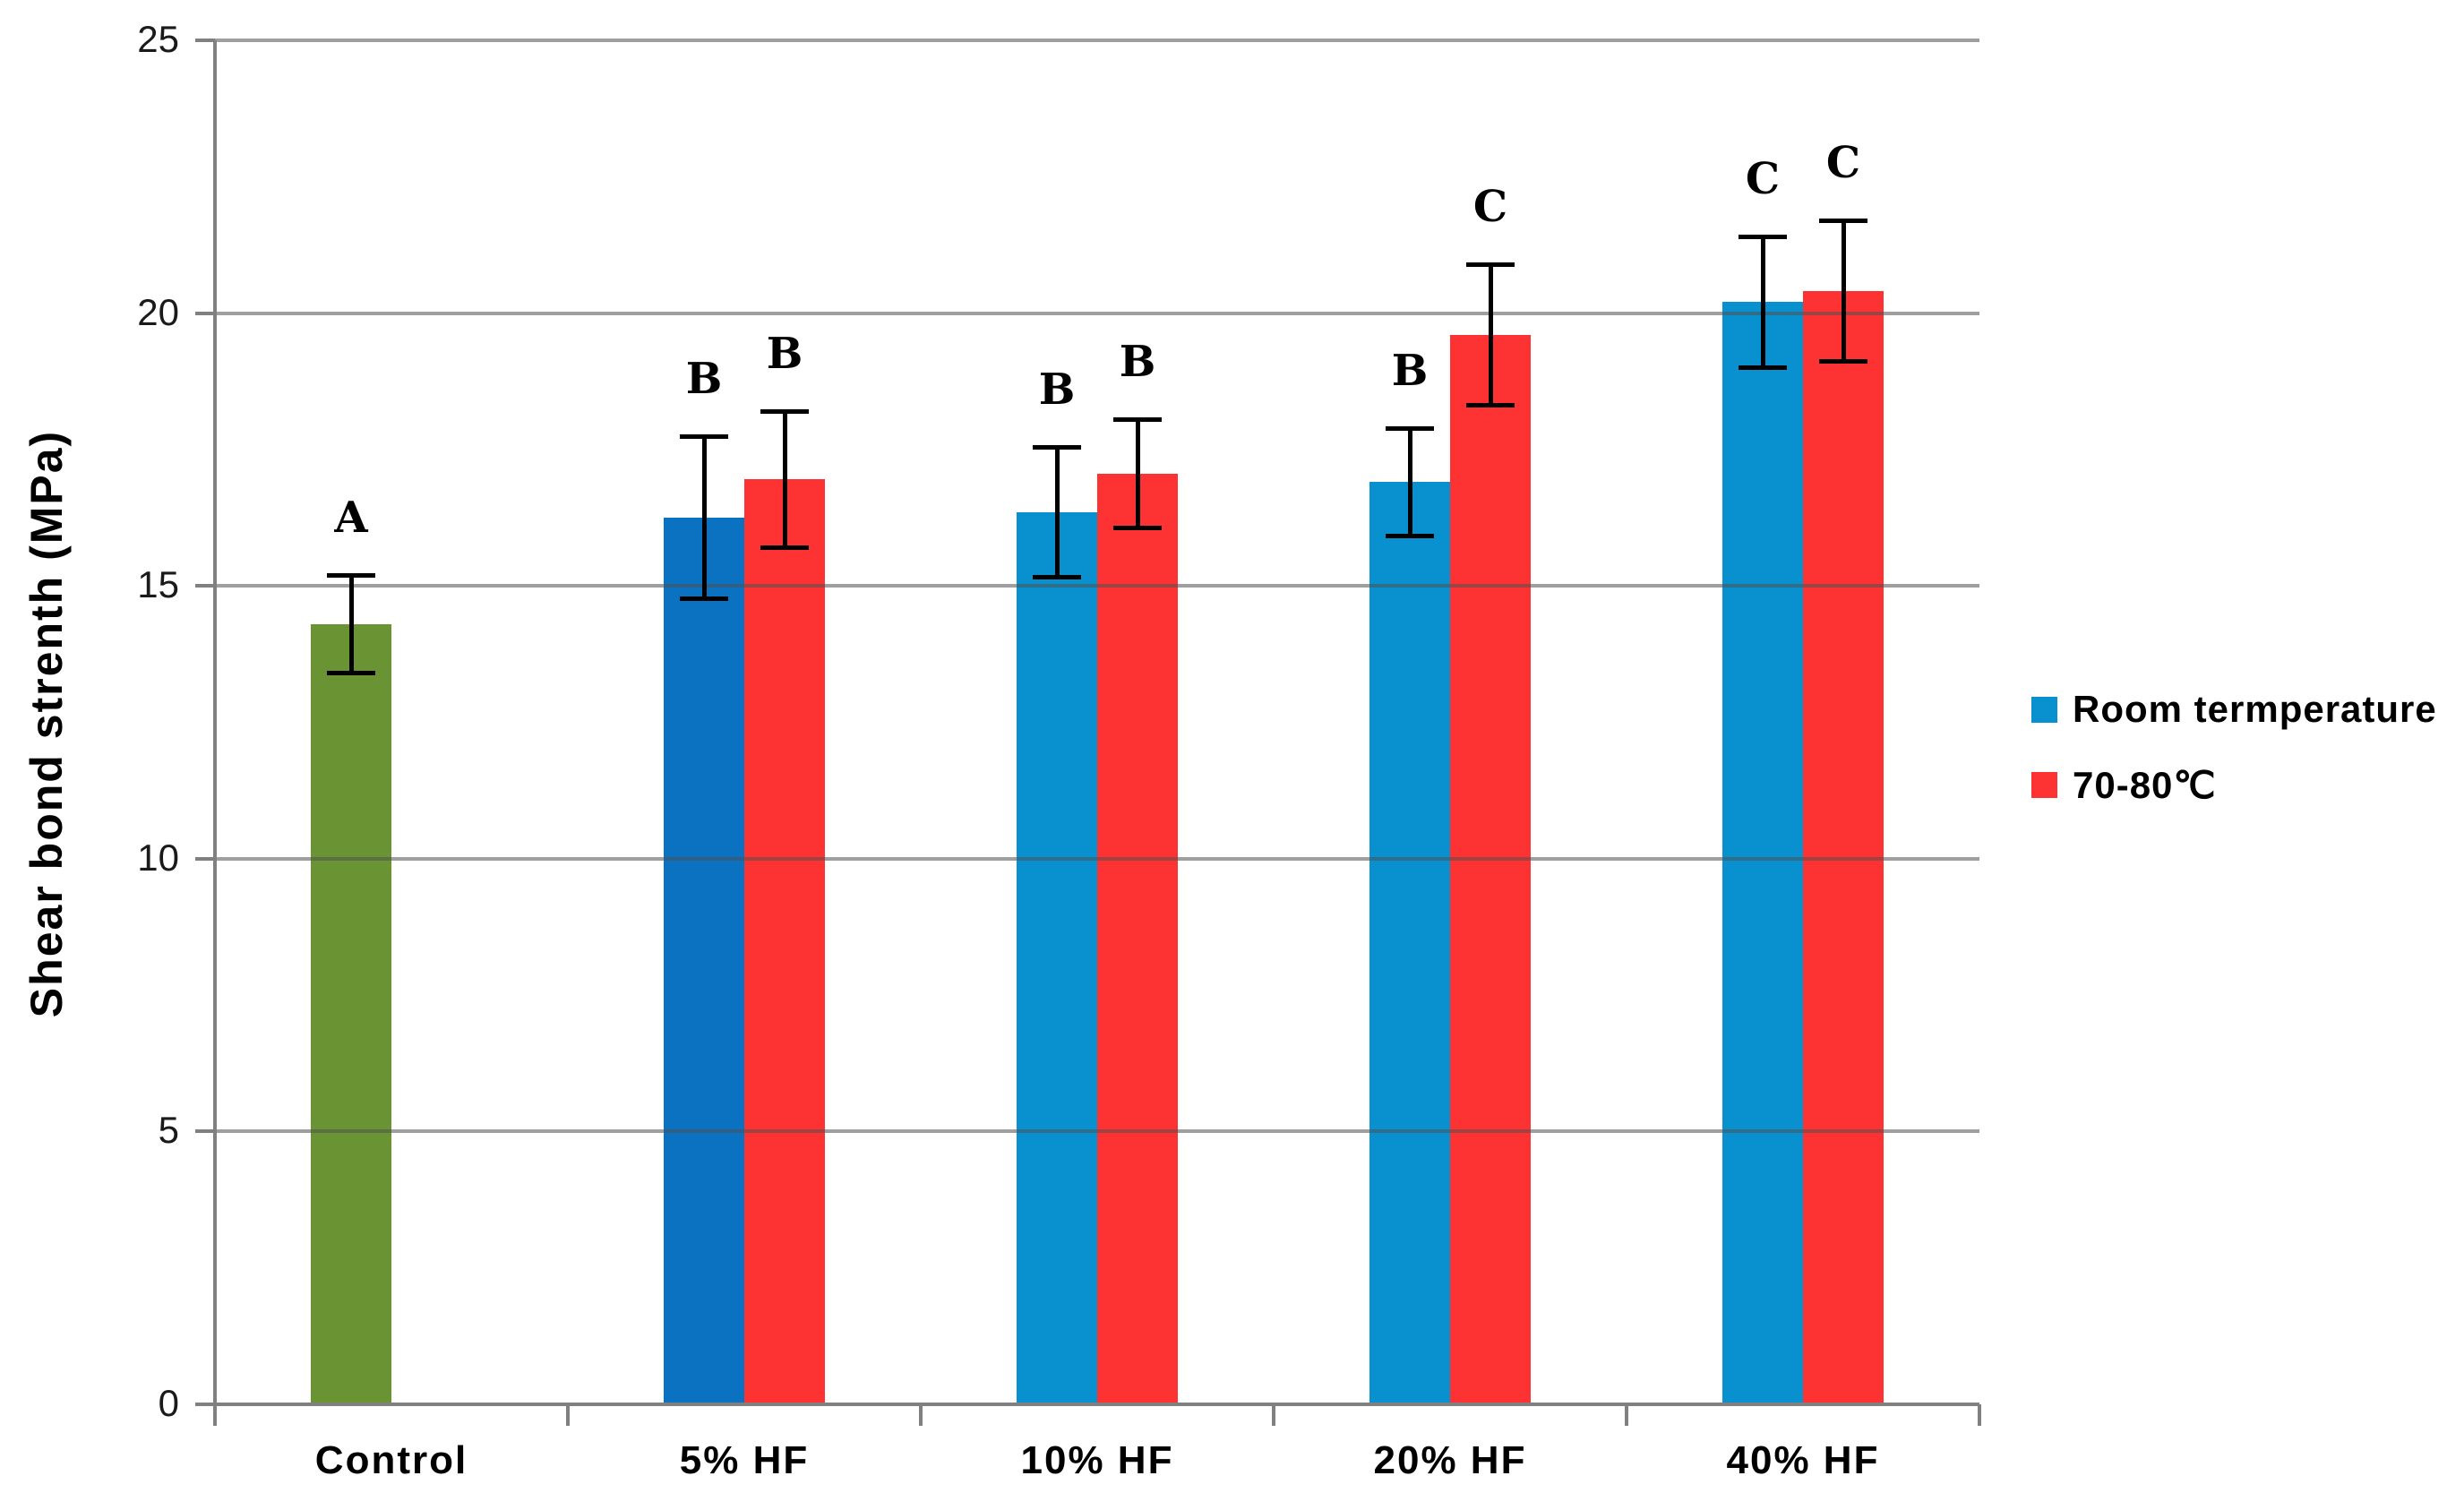 The image size is (2464, 1510). I want to click on bar-70-80--5-hf, so click(784, 941).